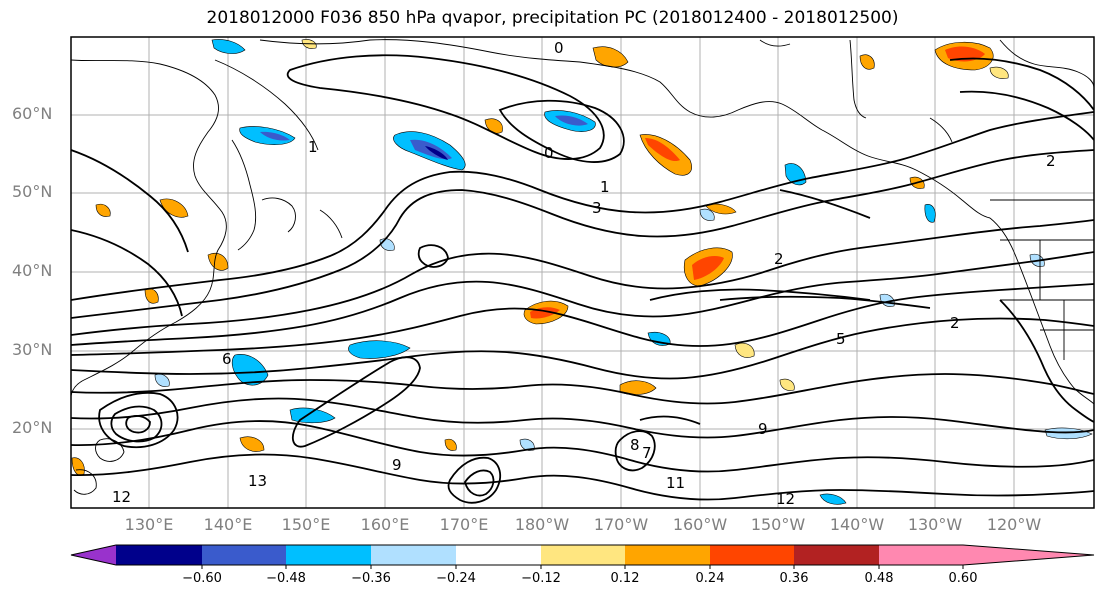  What do you see at coordinates (257, 481) in the screenshot?
I see `contour-label-13: 13` at bounding box center [257, 481].